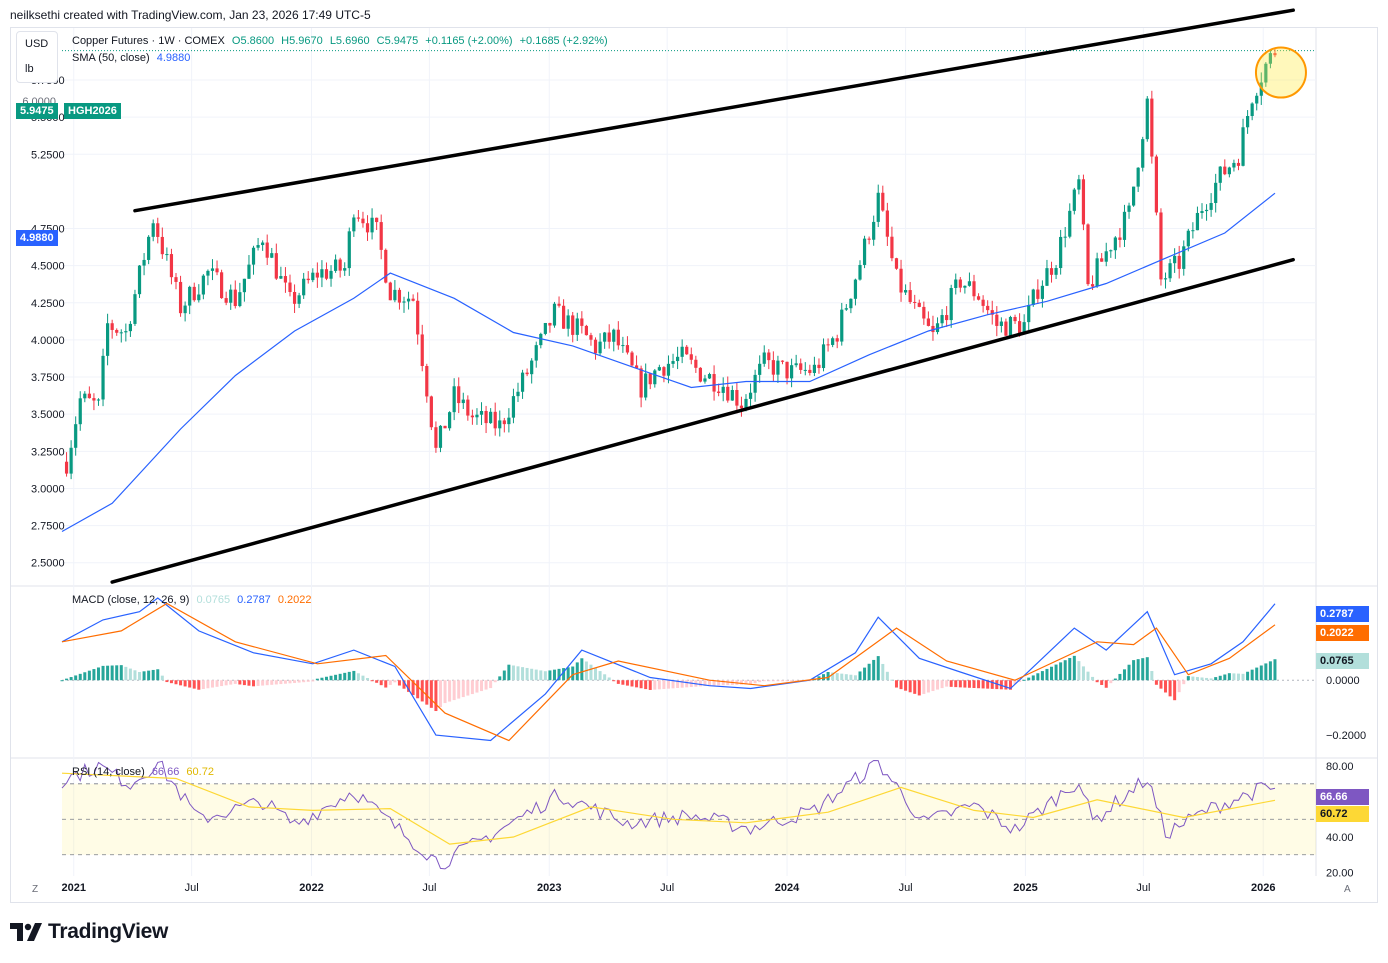 Image resolution: width=1388 pixels, height=963 pixels. What do you see at coordinates (469, 41) in the screenshot?
I see `change-value: +0.1165 (+2.00%)` at bounding box center [469, 41].